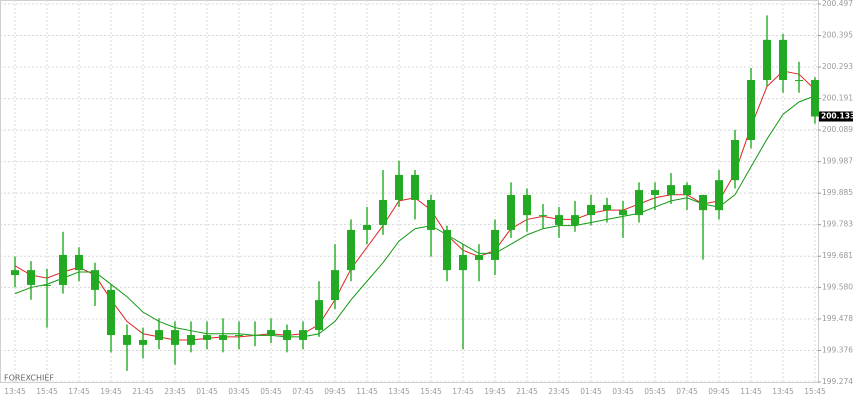  Describe the element at coordinates (837, 349) in the screenshot. I see `y-tick-label: 199.376` at that location.